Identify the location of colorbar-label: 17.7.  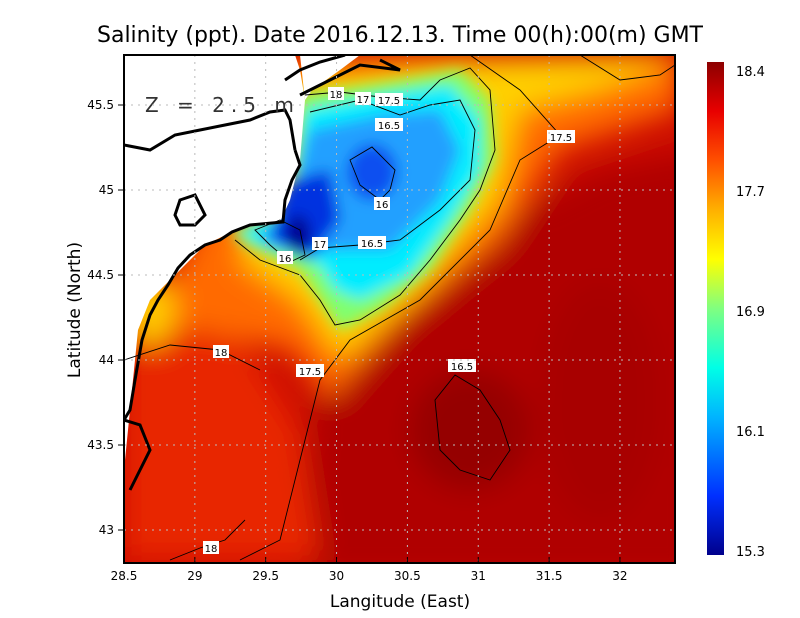
(750, 192).